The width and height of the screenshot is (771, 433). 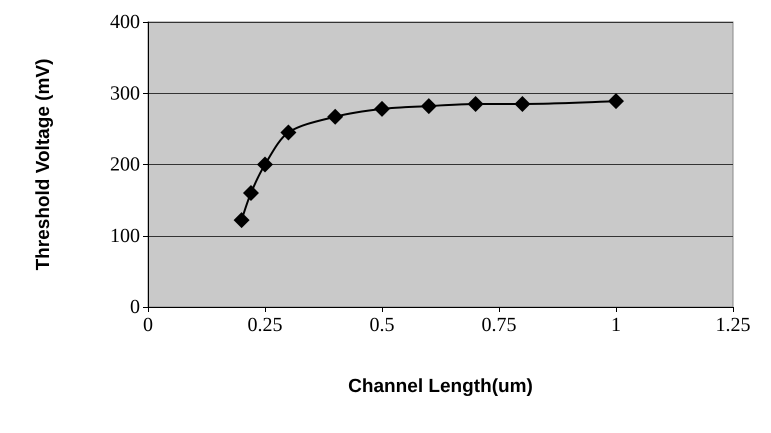 What do you see at coordinates (499, 325) in the screenshot?
I see `x-tick-label: 0.75` at bounding box center [499, 325].